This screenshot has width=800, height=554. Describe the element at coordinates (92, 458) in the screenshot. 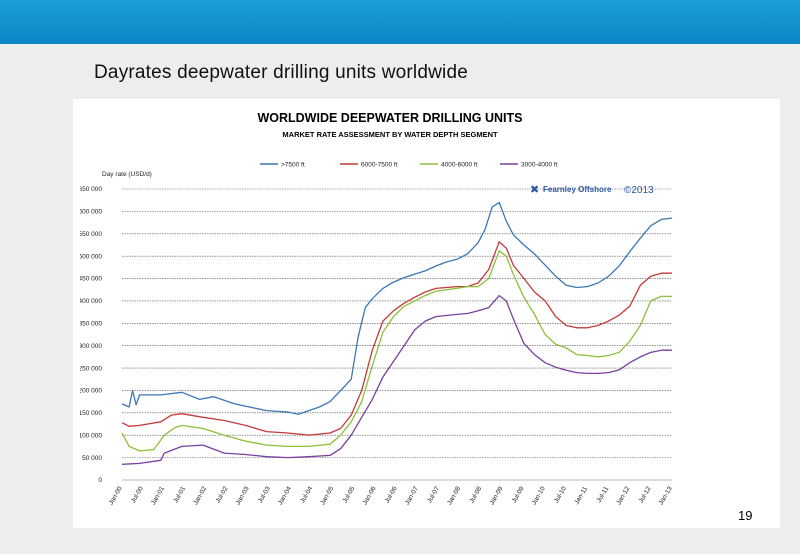

I see `y-tick-label: 50 000` at that location.